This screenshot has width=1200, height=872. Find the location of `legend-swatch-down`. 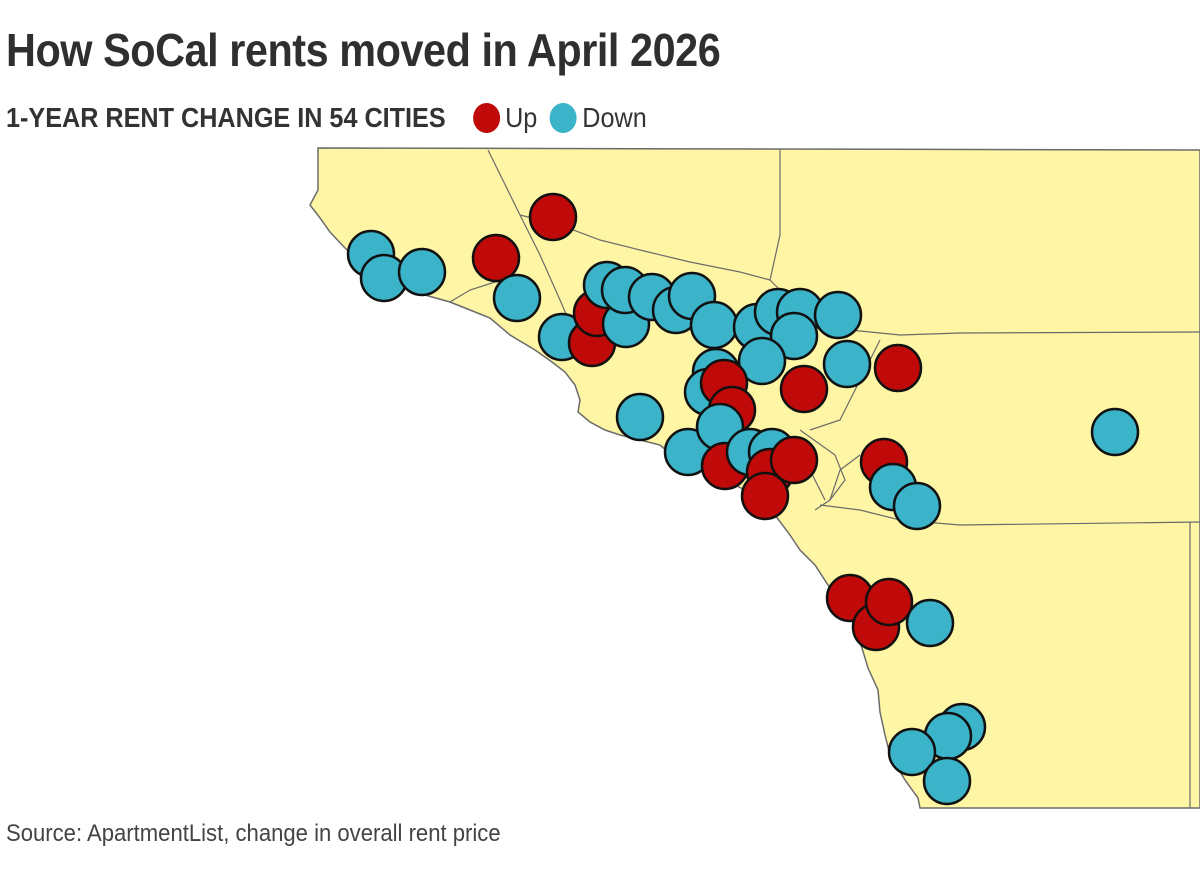

legend-swatch-down is located at coordinates (563, 118).